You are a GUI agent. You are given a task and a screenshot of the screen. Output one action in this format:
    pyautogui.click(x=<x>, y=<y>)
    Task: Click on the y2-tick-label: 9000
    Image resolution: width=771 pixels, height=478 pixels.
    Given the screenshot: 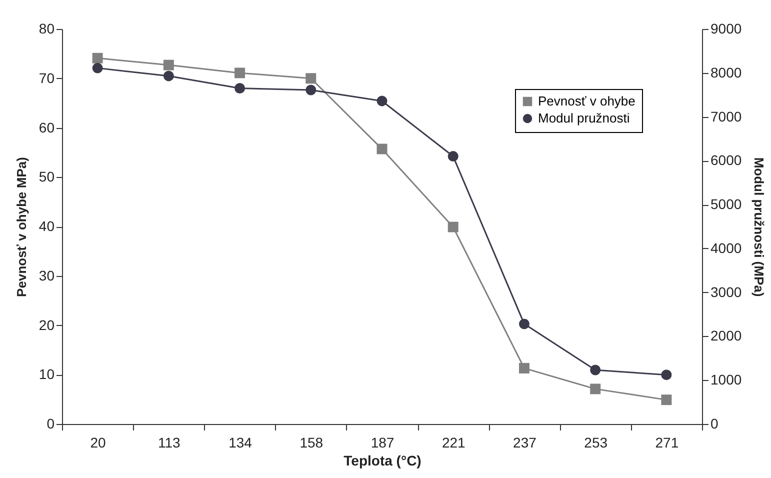 What is the action you would take?
    pyautogui.click(x=726, y=28)
    